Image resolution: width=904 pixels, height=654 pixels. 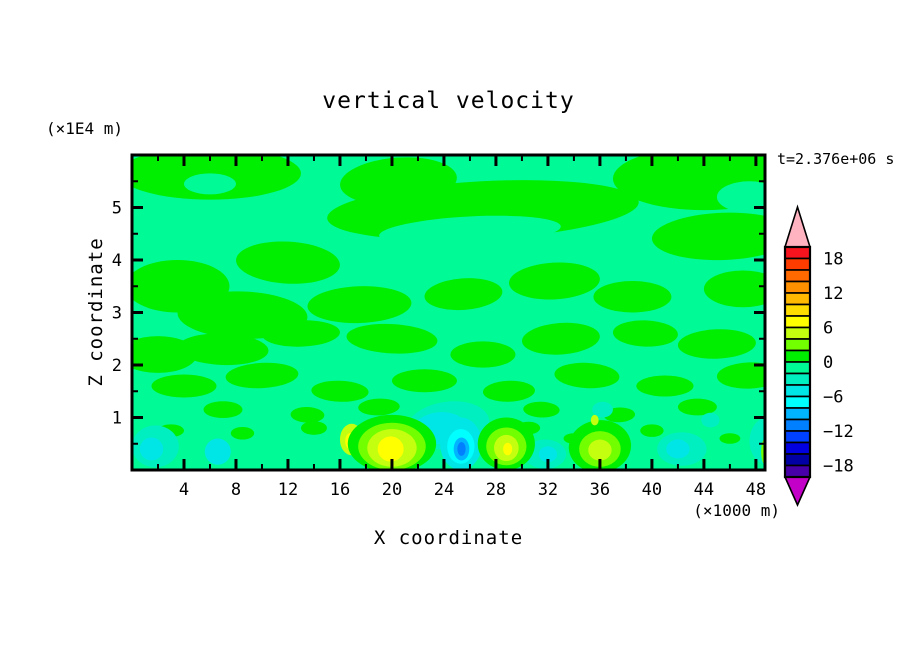 I want to click on z-tick-labels: 1 2 3 4 5, so click(x=117, y=314).